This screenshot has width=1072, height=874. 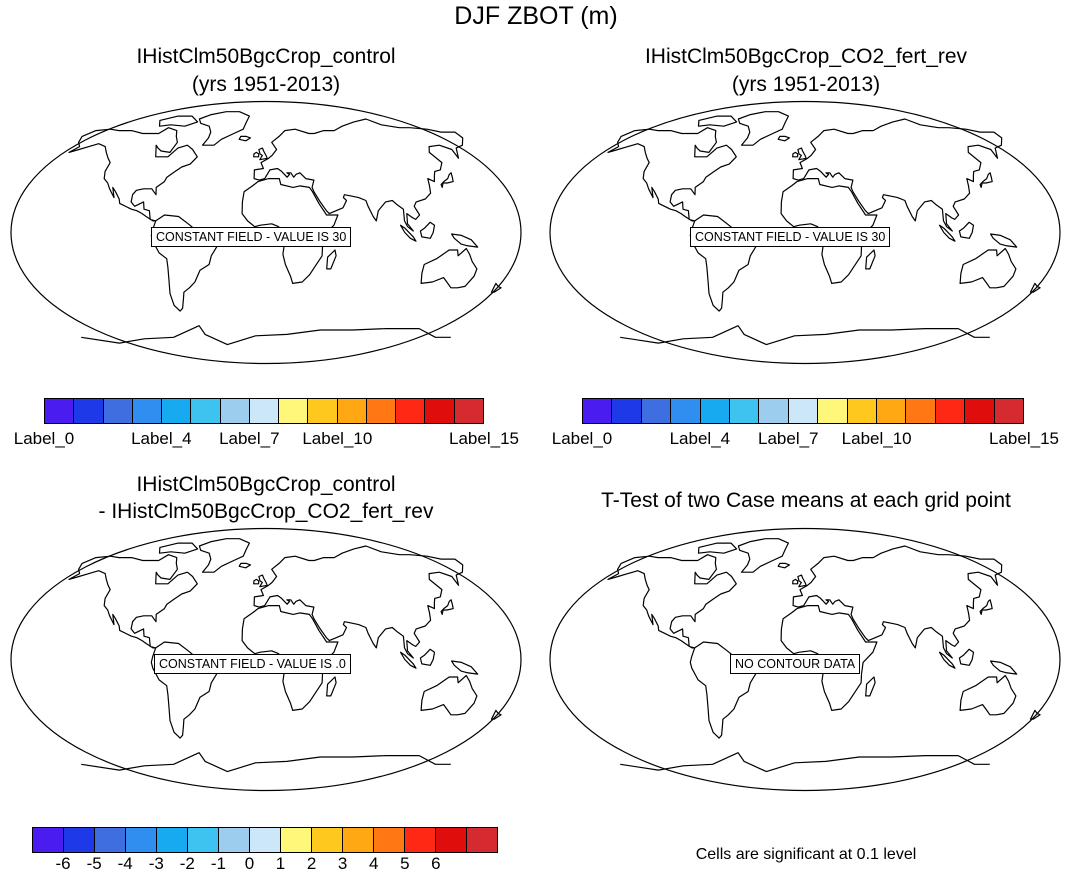 I want to click on panel-1-title-line1: IHistClm50BgcCrop_control, so click(x=266, y=56).